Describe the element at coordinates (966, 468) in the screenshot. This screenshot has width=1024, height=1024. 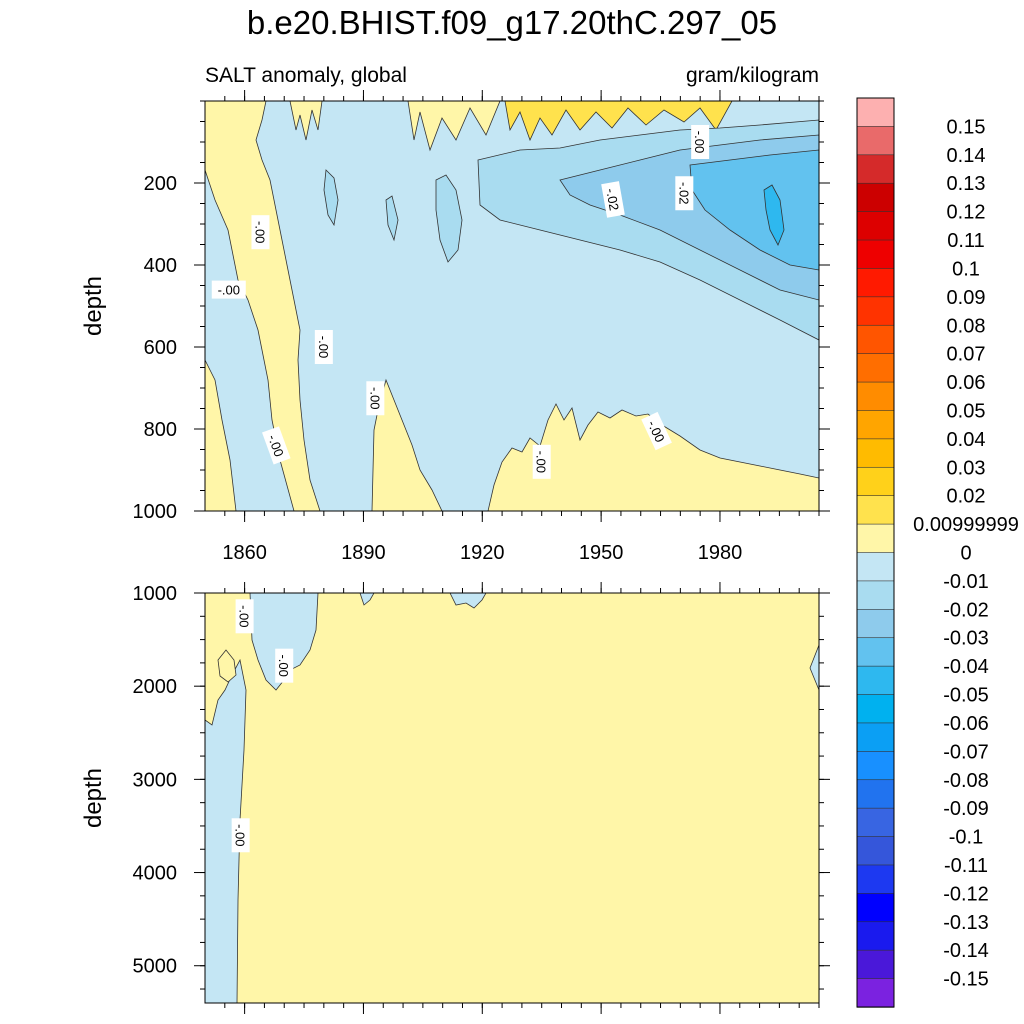
I see `colorbar-label: 0.03` at that location.